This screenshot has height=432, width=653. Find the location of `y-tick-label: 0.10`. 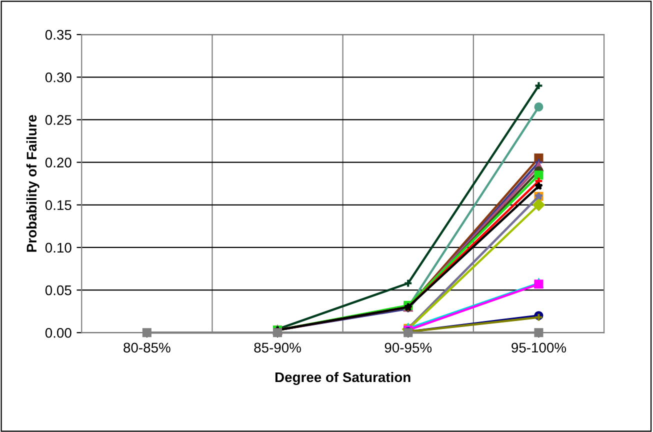

y-tick-label: 0.10 is located at coordinates (58, 247).